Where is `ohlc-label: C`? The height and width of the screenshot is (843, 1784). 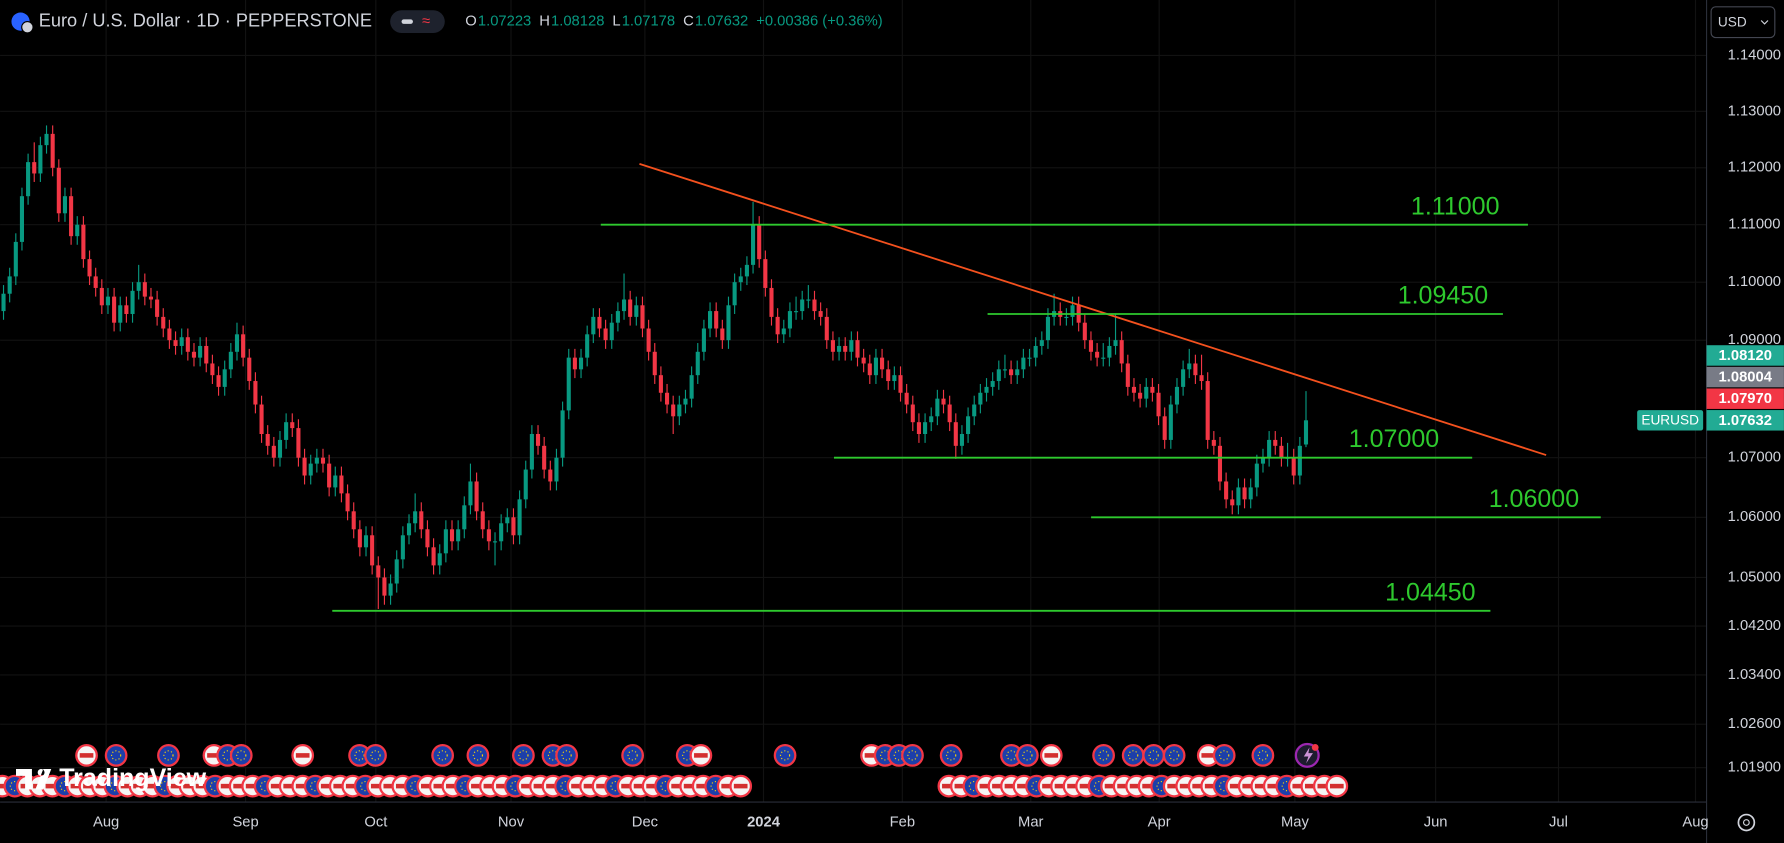
ohlc-label: C is located at coordinates (688, 22).